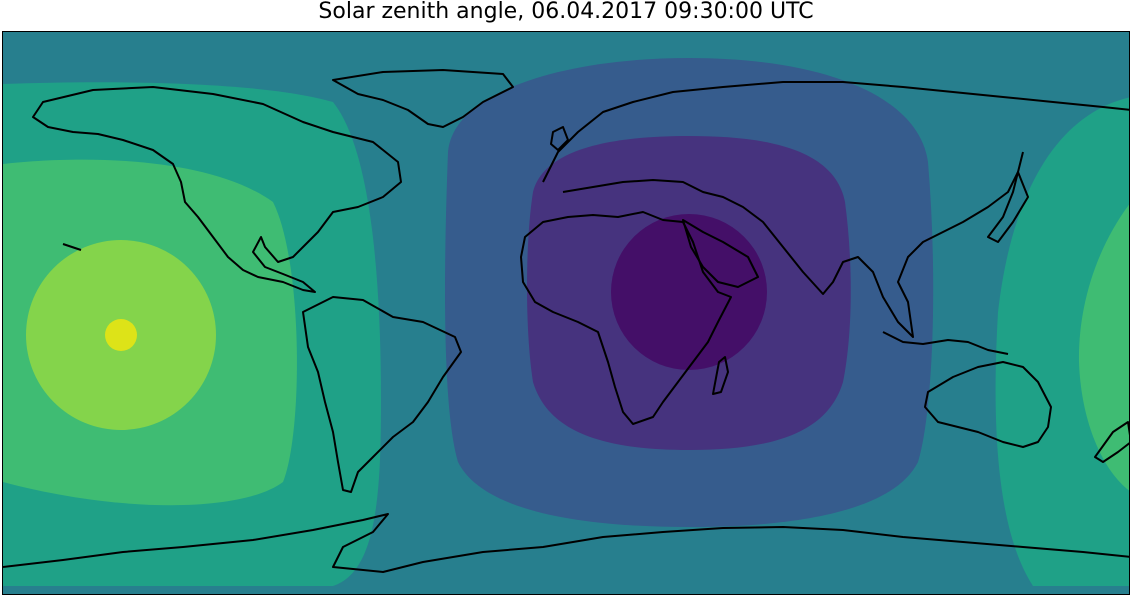 Image resolution: width=1132 pixels, height=597 pixels. Describe the element at coordinates (720, 375) in the screenshot. I see `coast-madagascar` at that location.